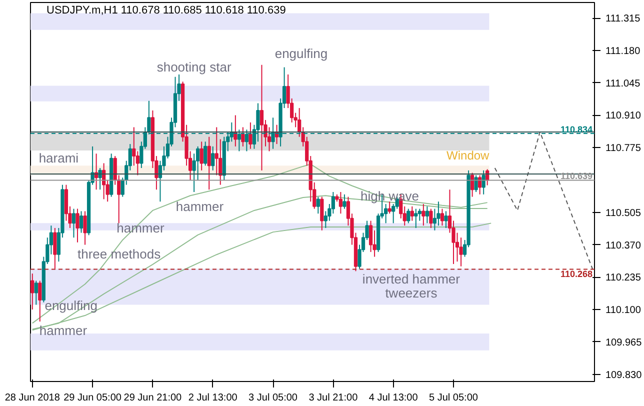 This screenshot has height=406, width=644. What do you see at coordinates (576, 274) in the screenshot?
I see `ref-line-label: 110.268` at bounding box center [576, 274].